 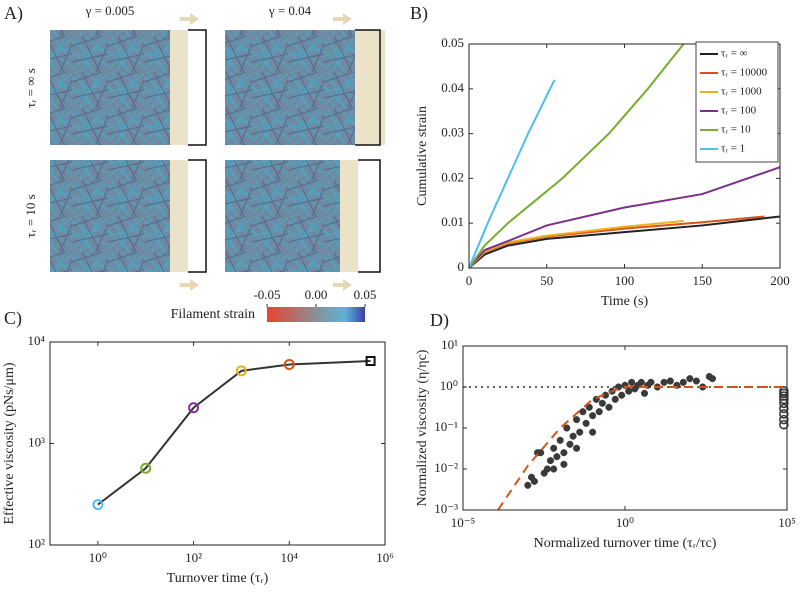 What do you see at coordinates (266, 294) in the screenshot?
I see `colorbar-tick-label: -0.05` at bounding box center [266, 294].